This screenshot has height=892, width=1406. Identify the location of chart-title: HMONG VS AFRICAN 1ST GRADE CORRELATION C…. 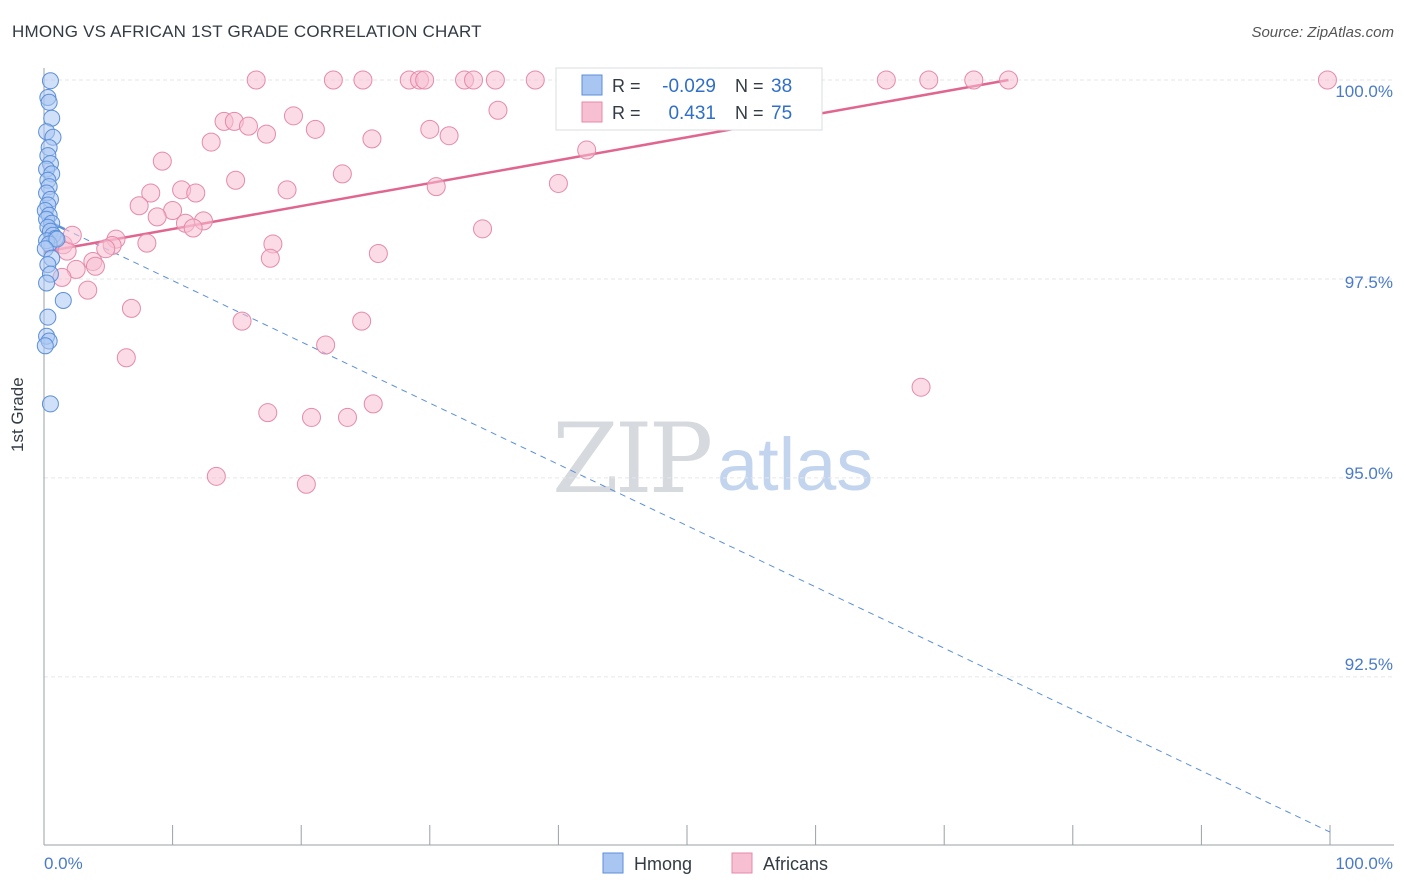
(247, 31).